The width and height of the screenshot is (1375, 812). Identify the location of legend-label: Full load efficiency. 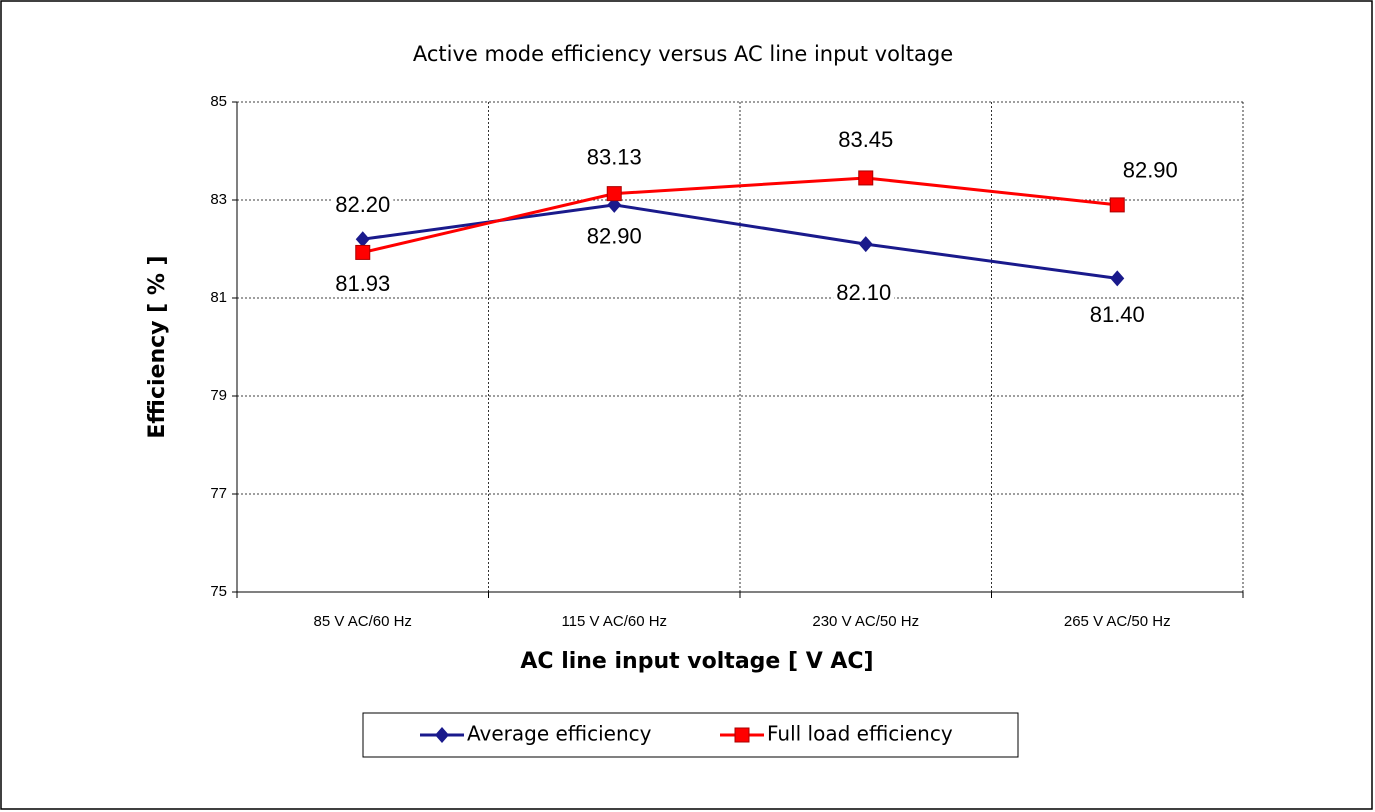
(860, 734).